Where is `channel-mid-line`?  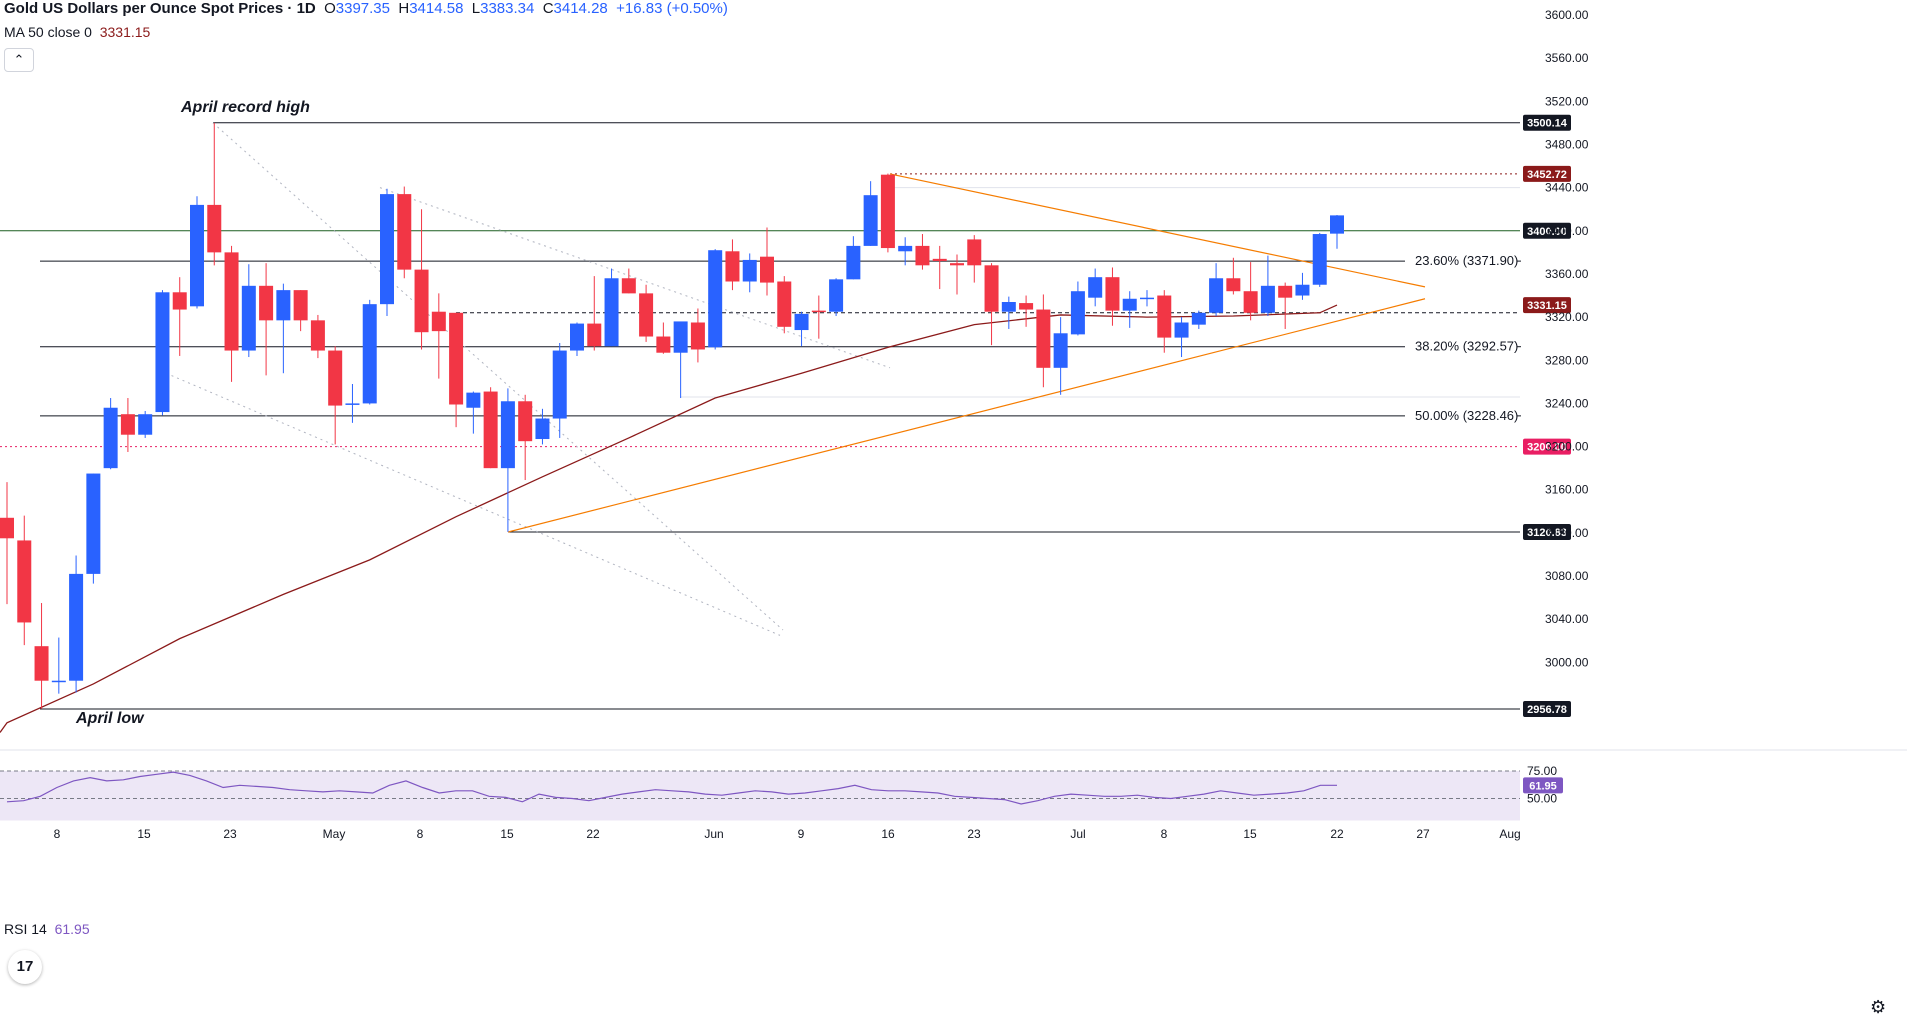
channel-mid-line is located at coordinates (635, 278).